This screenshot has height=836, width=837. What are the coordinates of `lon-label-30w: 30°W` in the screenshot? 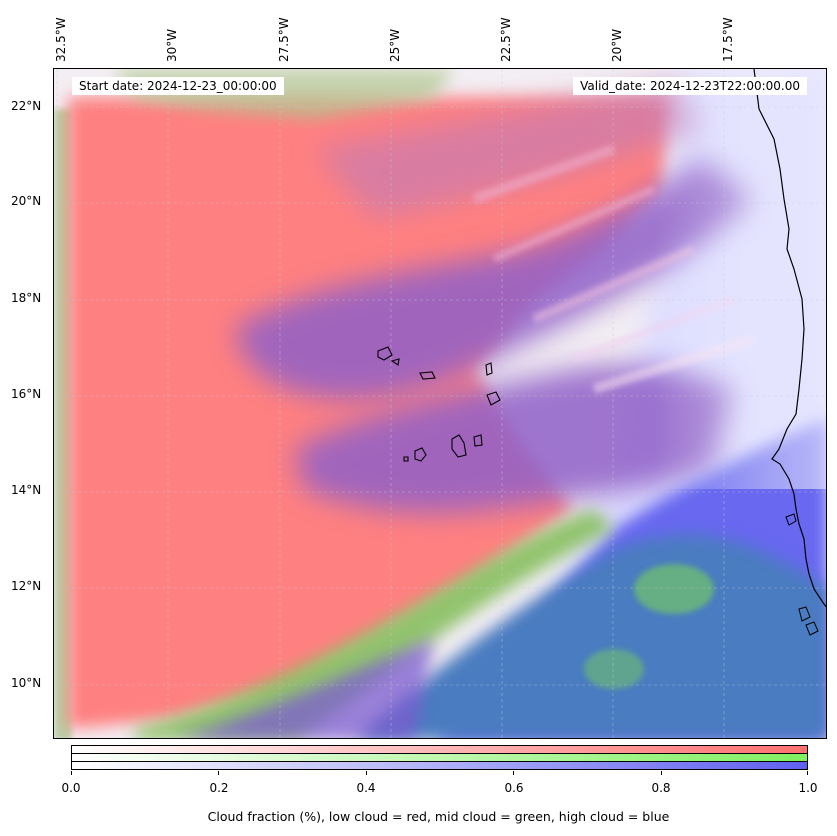 It's located at (172, 45).